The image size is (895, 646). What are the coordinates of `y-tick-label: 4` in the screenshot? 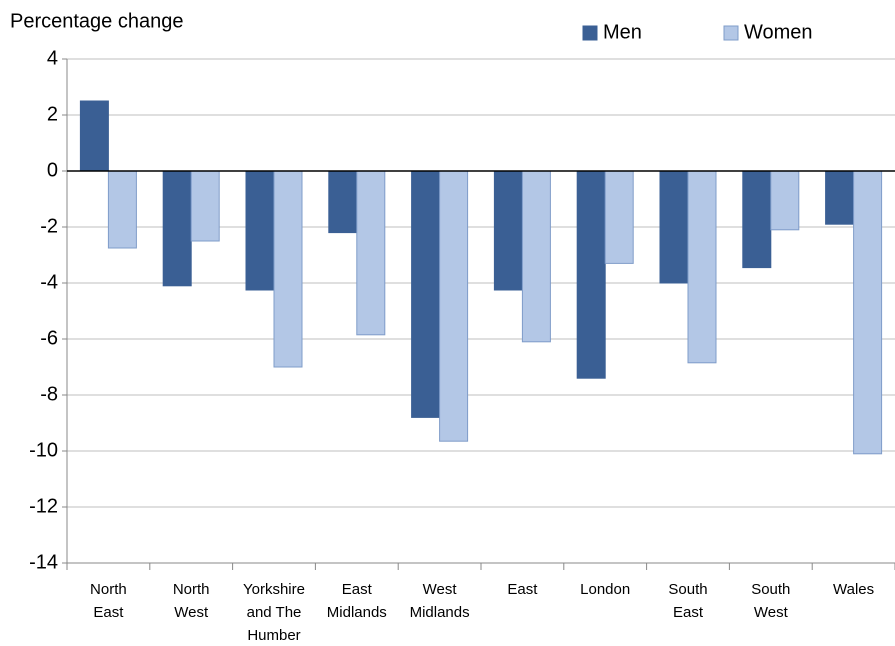 It's located at (52, 58).